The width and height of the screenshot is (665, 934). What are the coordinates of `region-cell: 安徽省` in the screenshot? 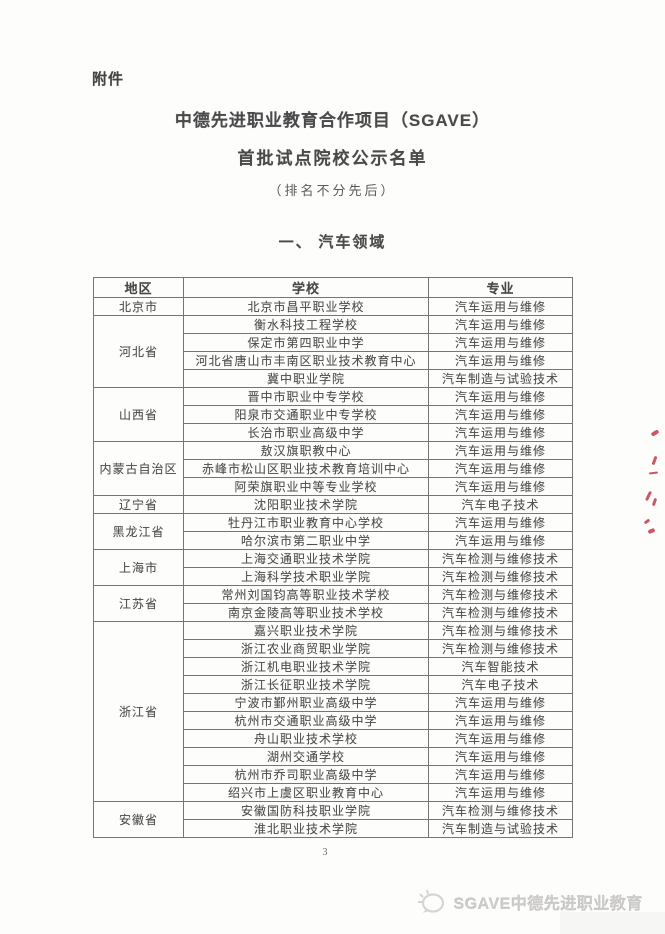 It's located at (138, 819).